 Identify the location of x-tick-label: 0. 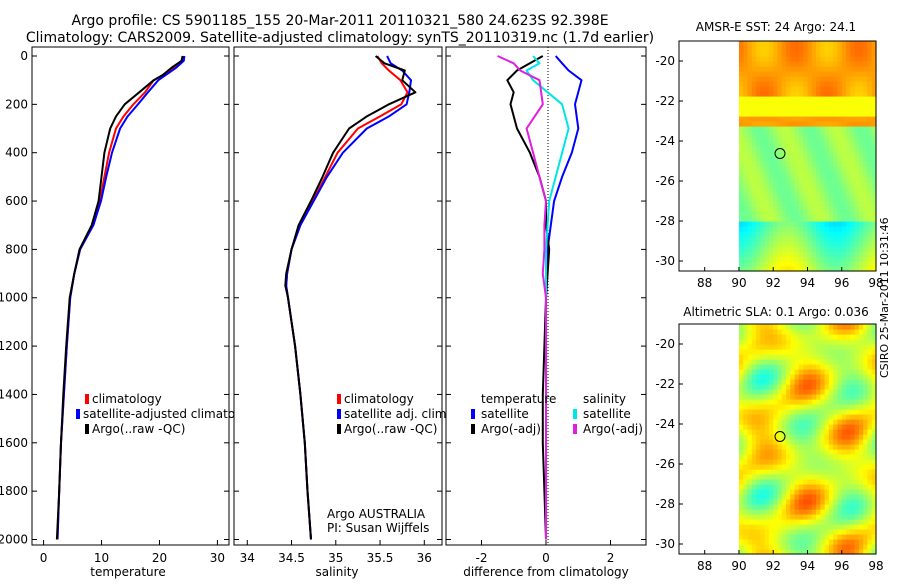
(546, 558).